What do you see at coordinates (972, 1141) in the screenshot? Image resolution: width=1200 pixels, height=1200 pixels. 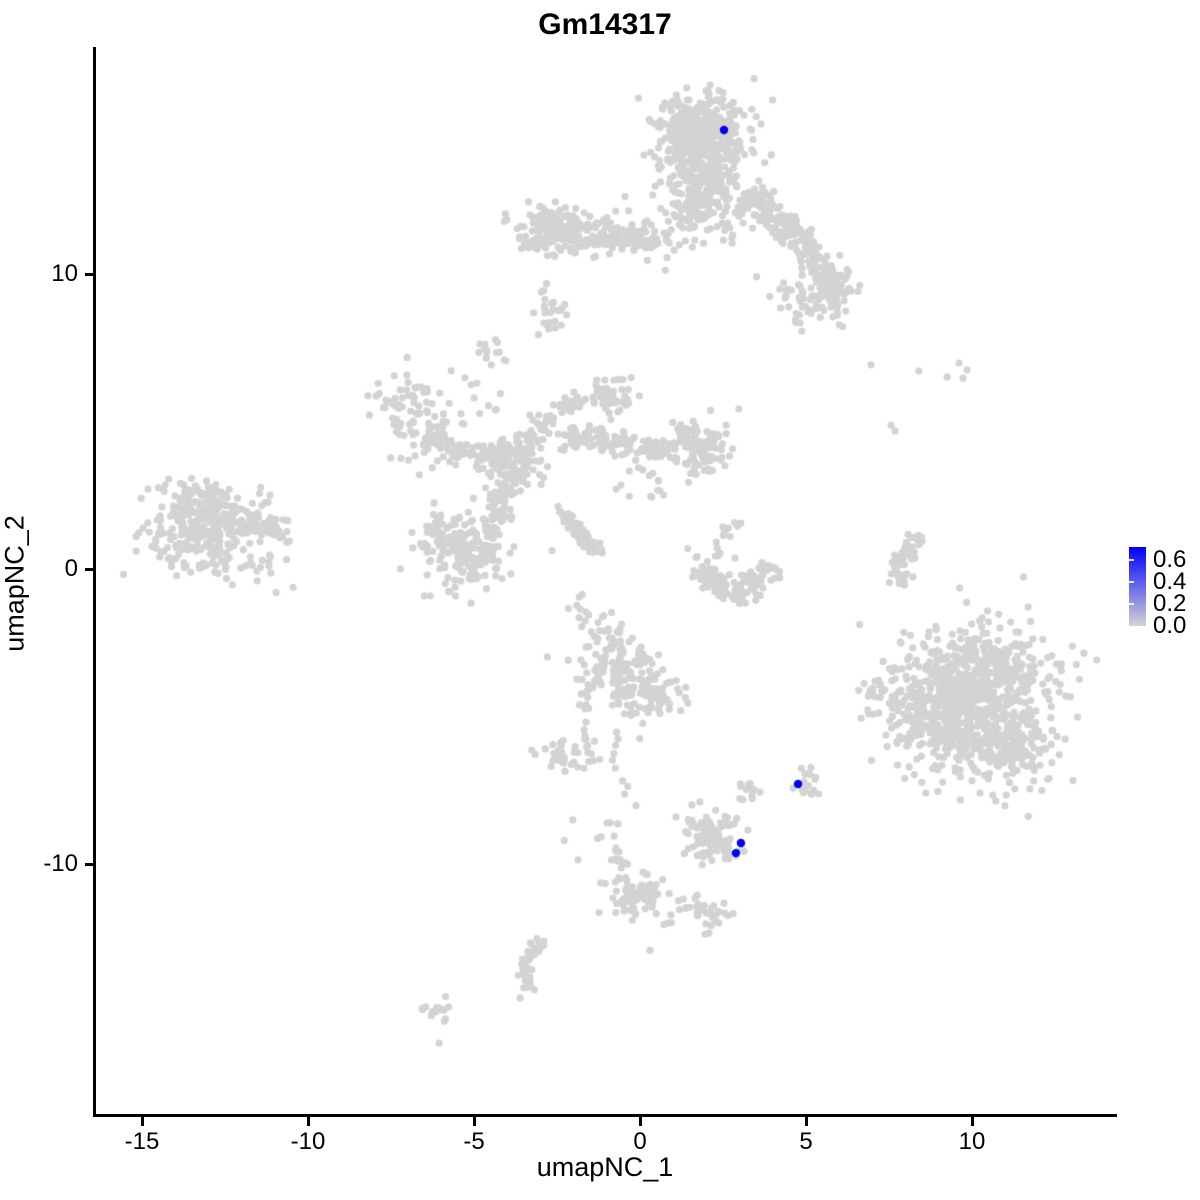 I see `x-tick-label: 10` at bounding box center [972, 1141].